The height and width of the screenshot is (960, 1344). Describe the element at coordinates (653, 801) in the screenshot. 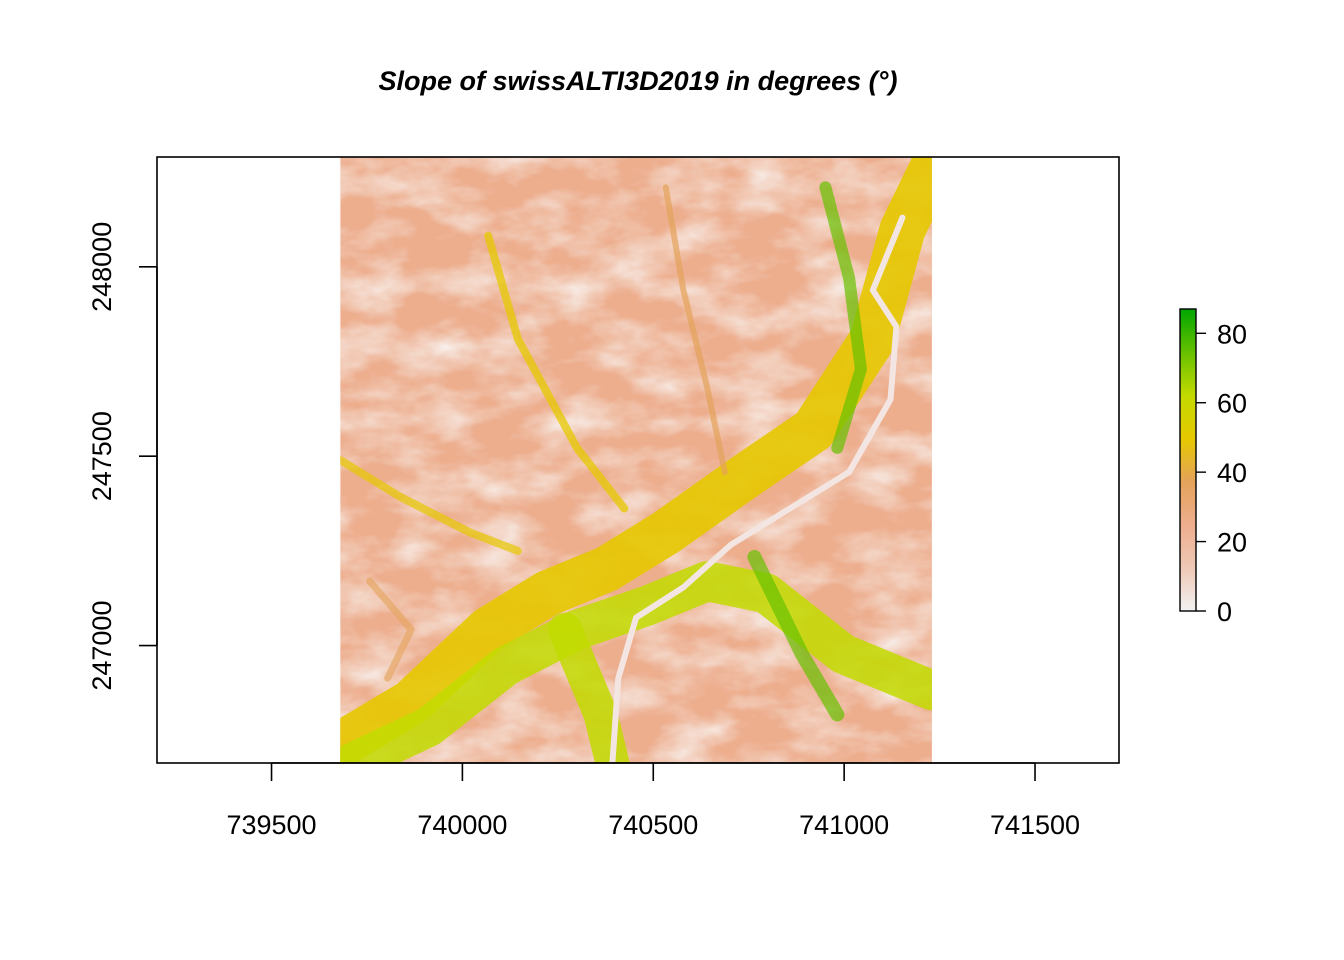

I see `x-axis: 739500 740000 740500 741000 741500` at that location.